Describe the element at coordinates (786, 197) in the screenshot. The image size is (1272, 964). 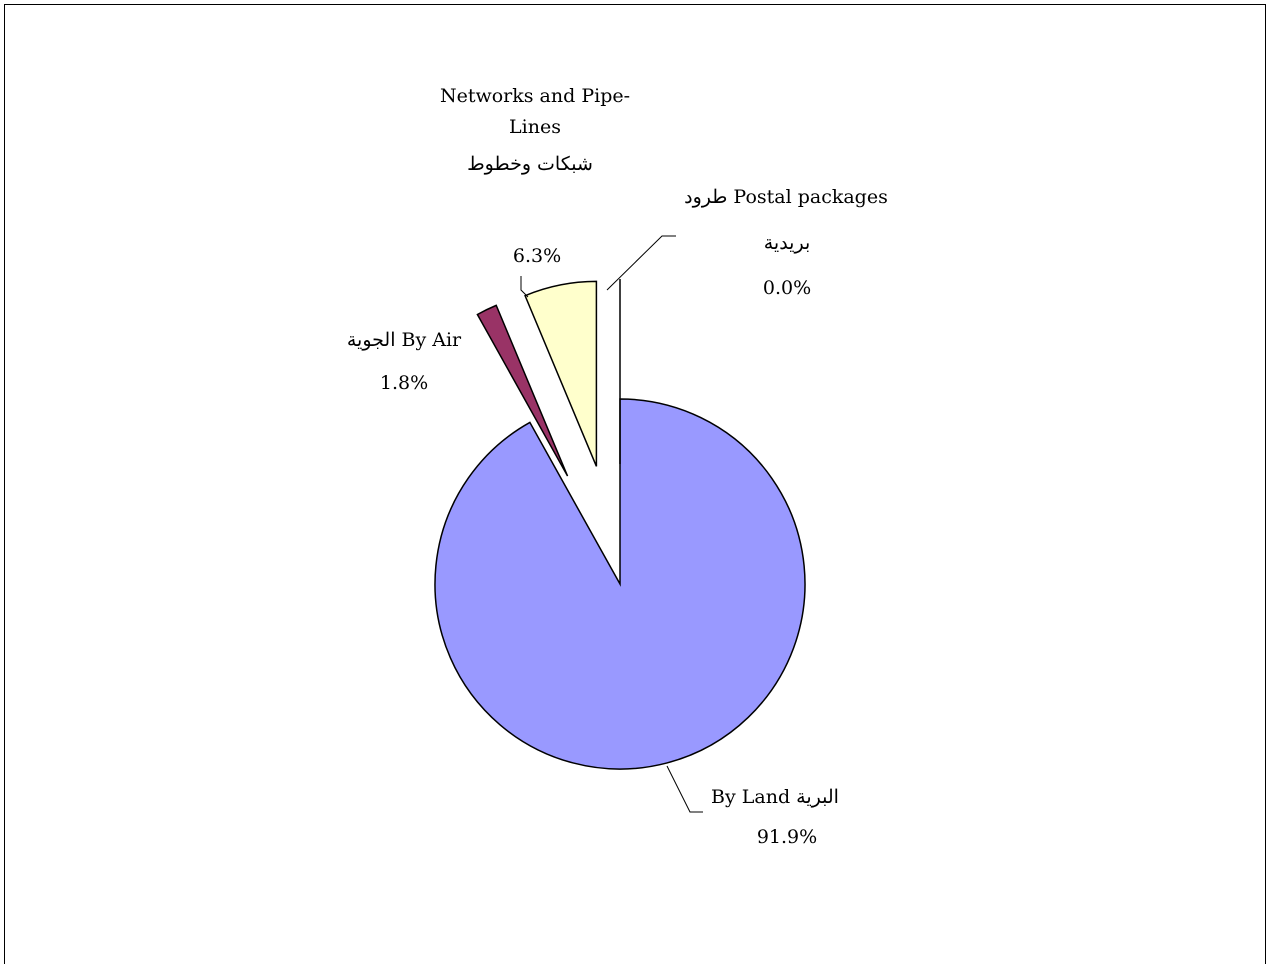
I see `label-postal-name: طرود Postal packages` at that location.